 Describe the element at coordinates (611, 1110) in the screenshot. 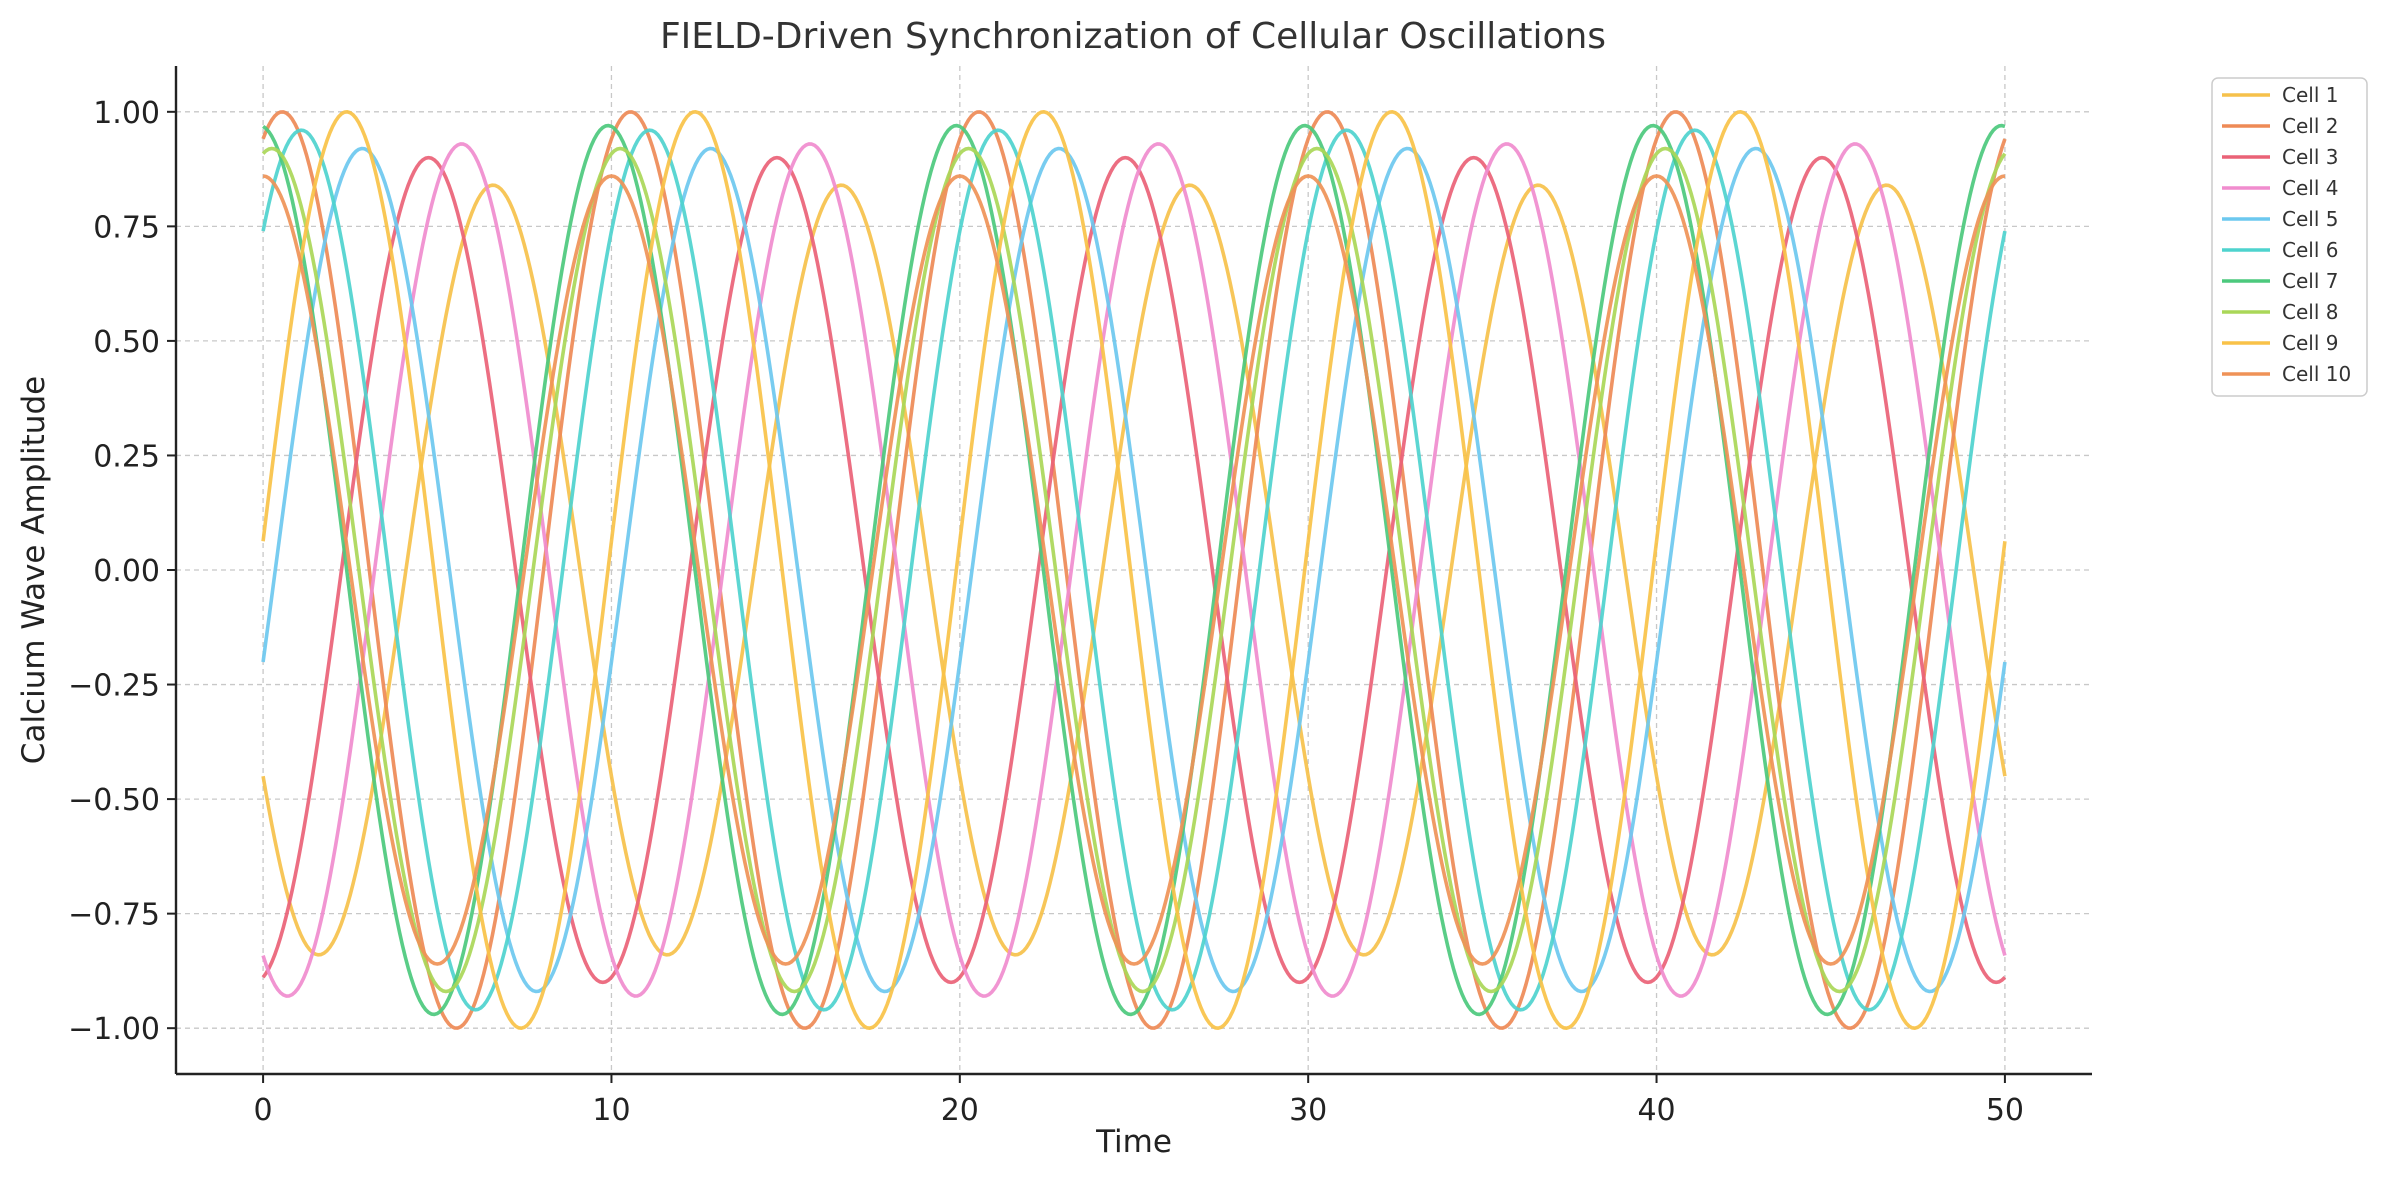

I see `x-tick-label: 10` at that location.